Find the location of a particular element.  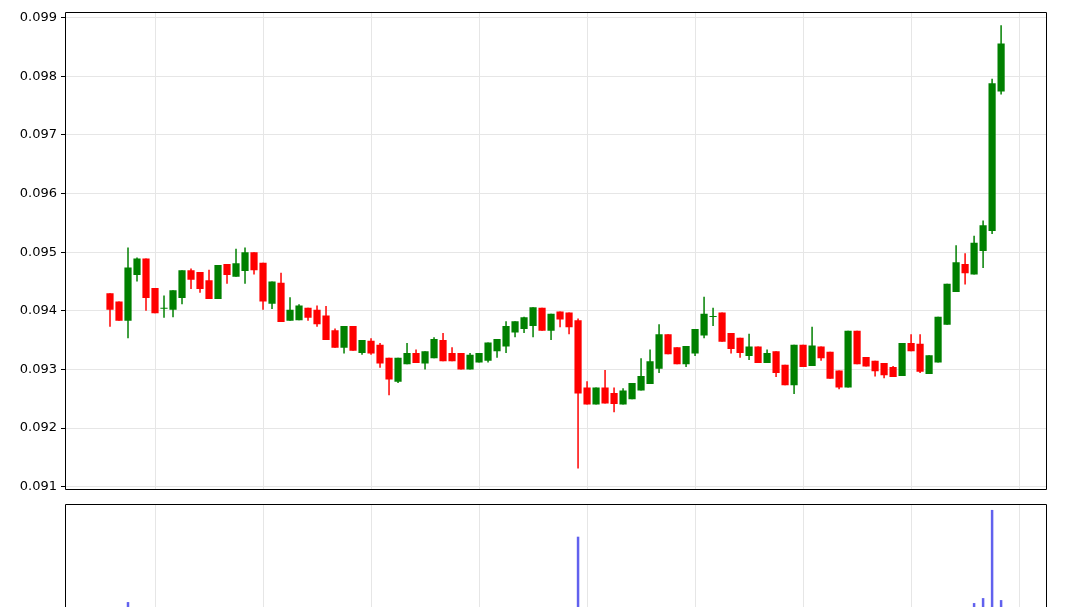

y-tick-label: 0.094 is located at coordinates (38, 310).